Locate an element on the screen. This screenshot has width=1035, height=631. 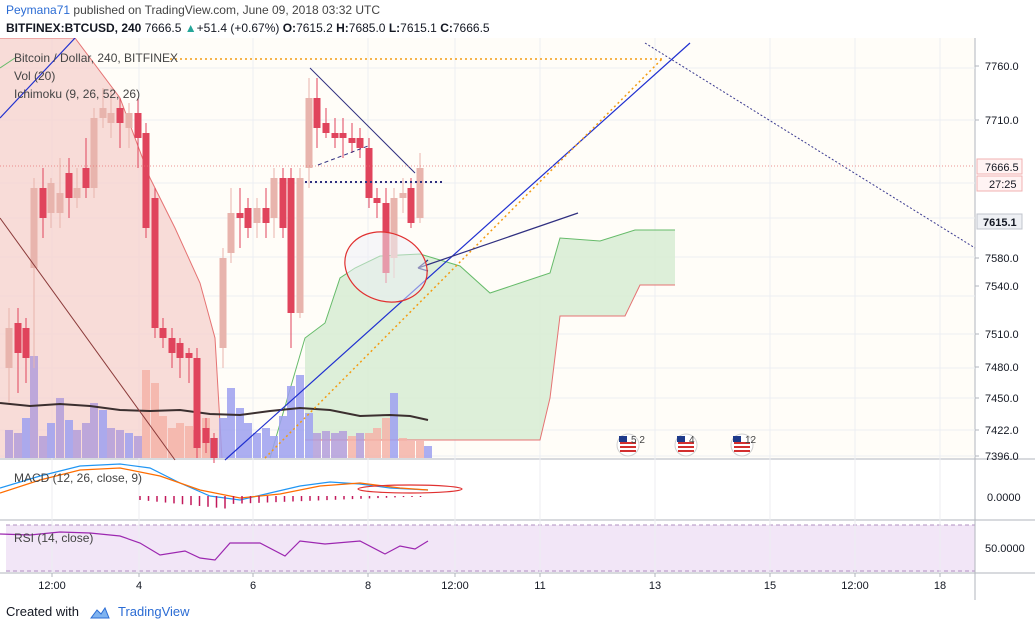
price-tick-label: 7480.0 is located at coordinates (1002, 368).